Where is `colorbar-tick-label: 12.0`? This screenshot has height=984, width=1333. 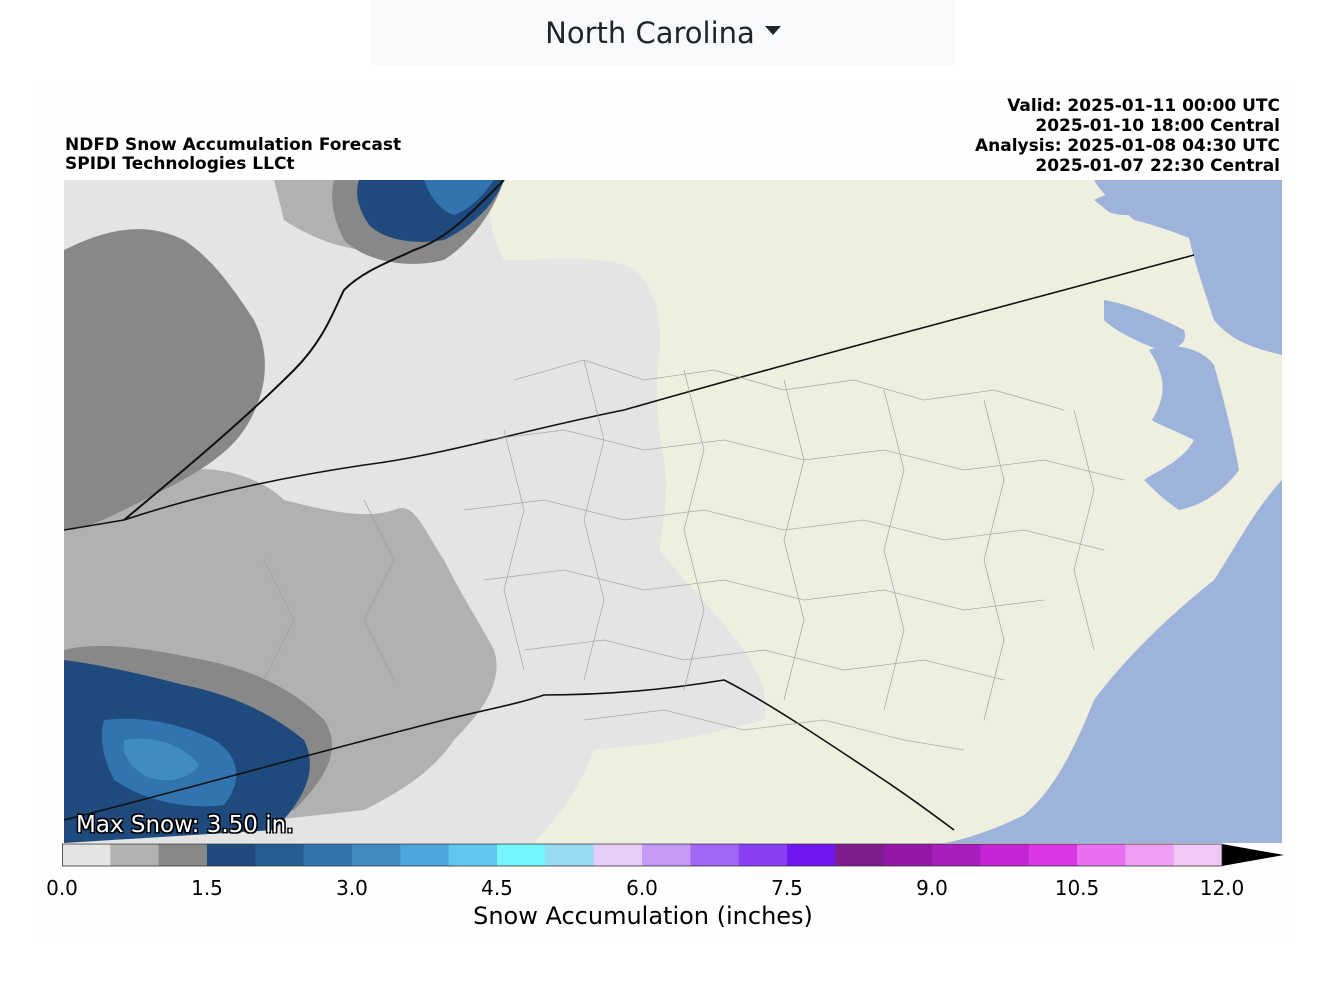 colorbar-tick-label: 12.0 is located at coordinates (1222, 888).